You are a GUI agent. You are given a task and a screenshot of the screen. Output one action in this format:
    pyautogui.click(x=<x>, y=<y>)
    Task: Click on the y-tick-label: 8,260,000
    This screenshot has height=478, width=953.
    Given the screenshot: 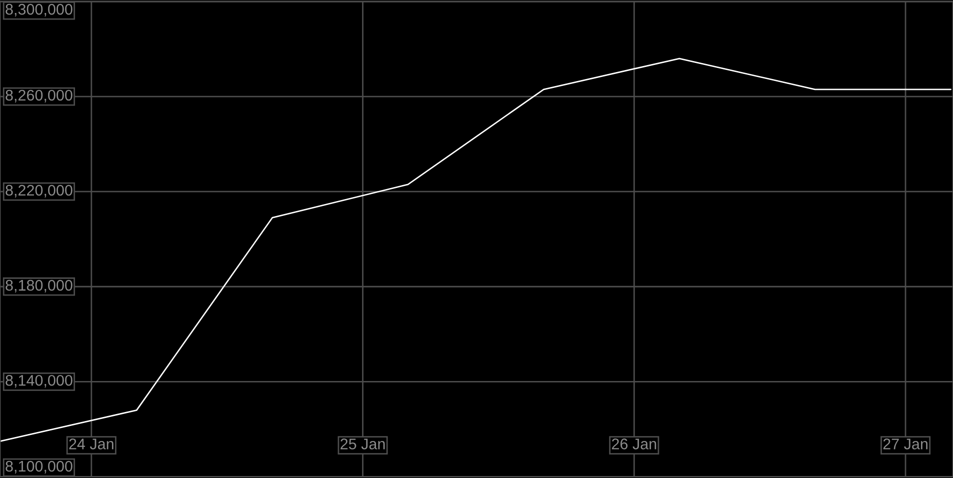 What is the action you would take?
    pyautogui.click(x=39, y=96)
    